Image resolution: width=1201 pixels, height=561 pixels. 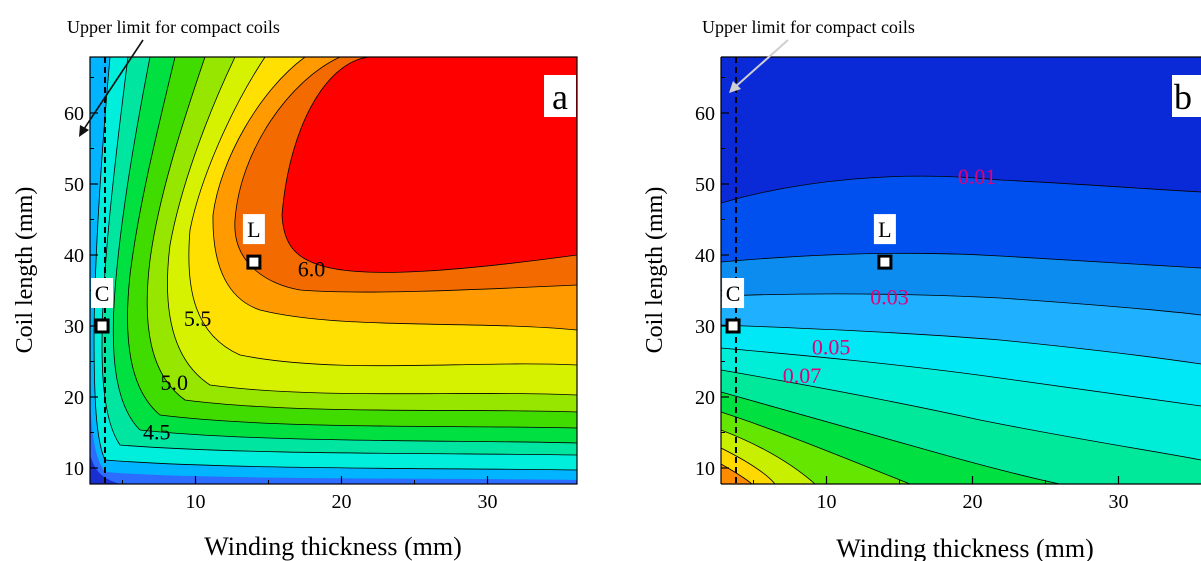 What do you see at coordinates (25, 270) in the screenshot?
I see `panel-a-ylabel: Coil length (mm)` at bounding box center [25, 270].